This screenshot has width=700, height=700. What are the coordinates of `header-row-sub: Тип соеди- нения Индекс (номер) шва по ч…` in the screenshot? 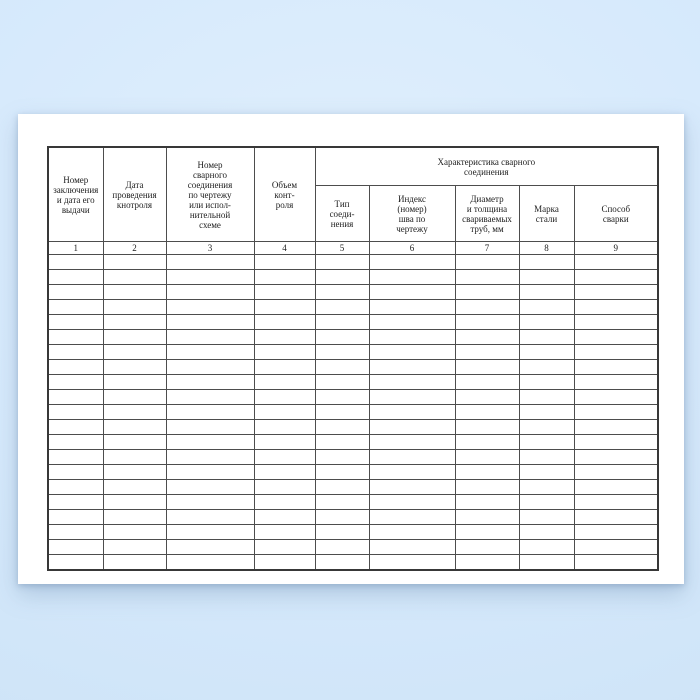 It's located at (353, 213).